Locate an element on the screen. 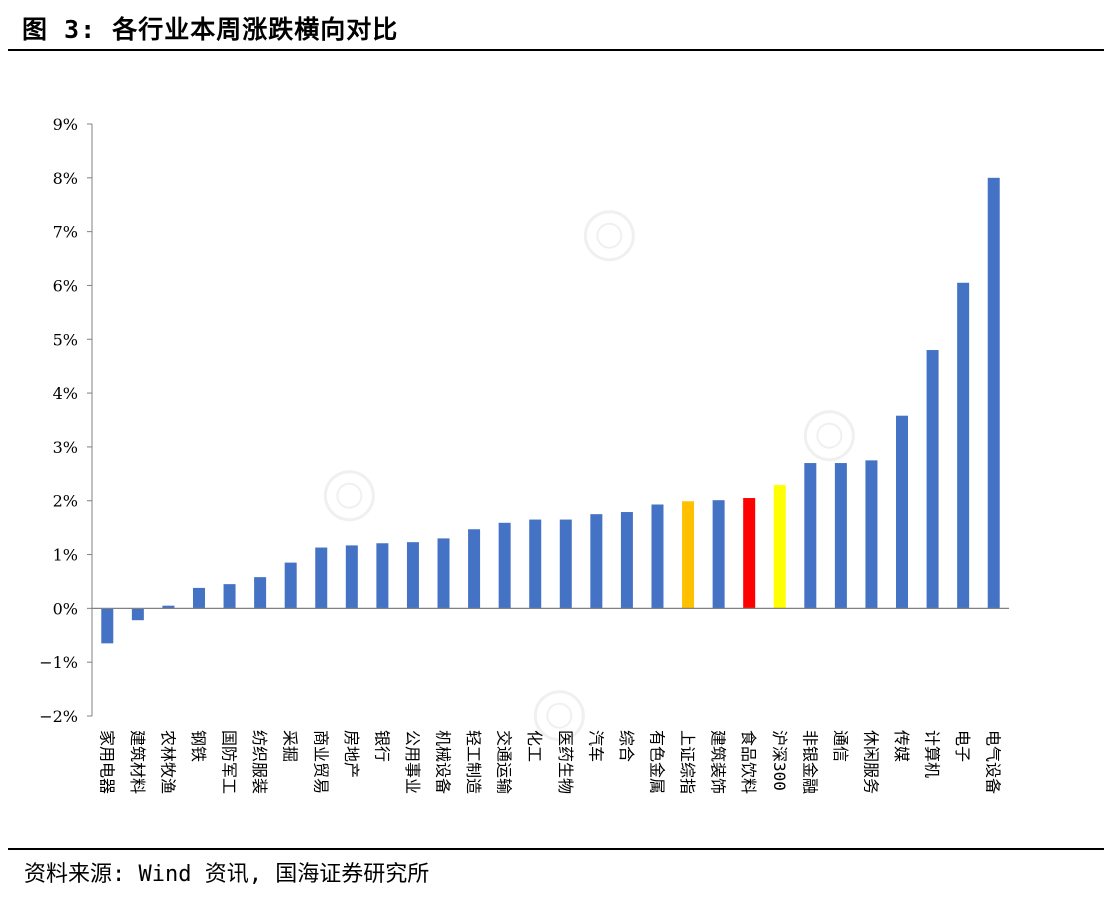 The height and width of the screenshot is (899, 1110). y-tick-label: 5% is located at coordinates (65, 339).